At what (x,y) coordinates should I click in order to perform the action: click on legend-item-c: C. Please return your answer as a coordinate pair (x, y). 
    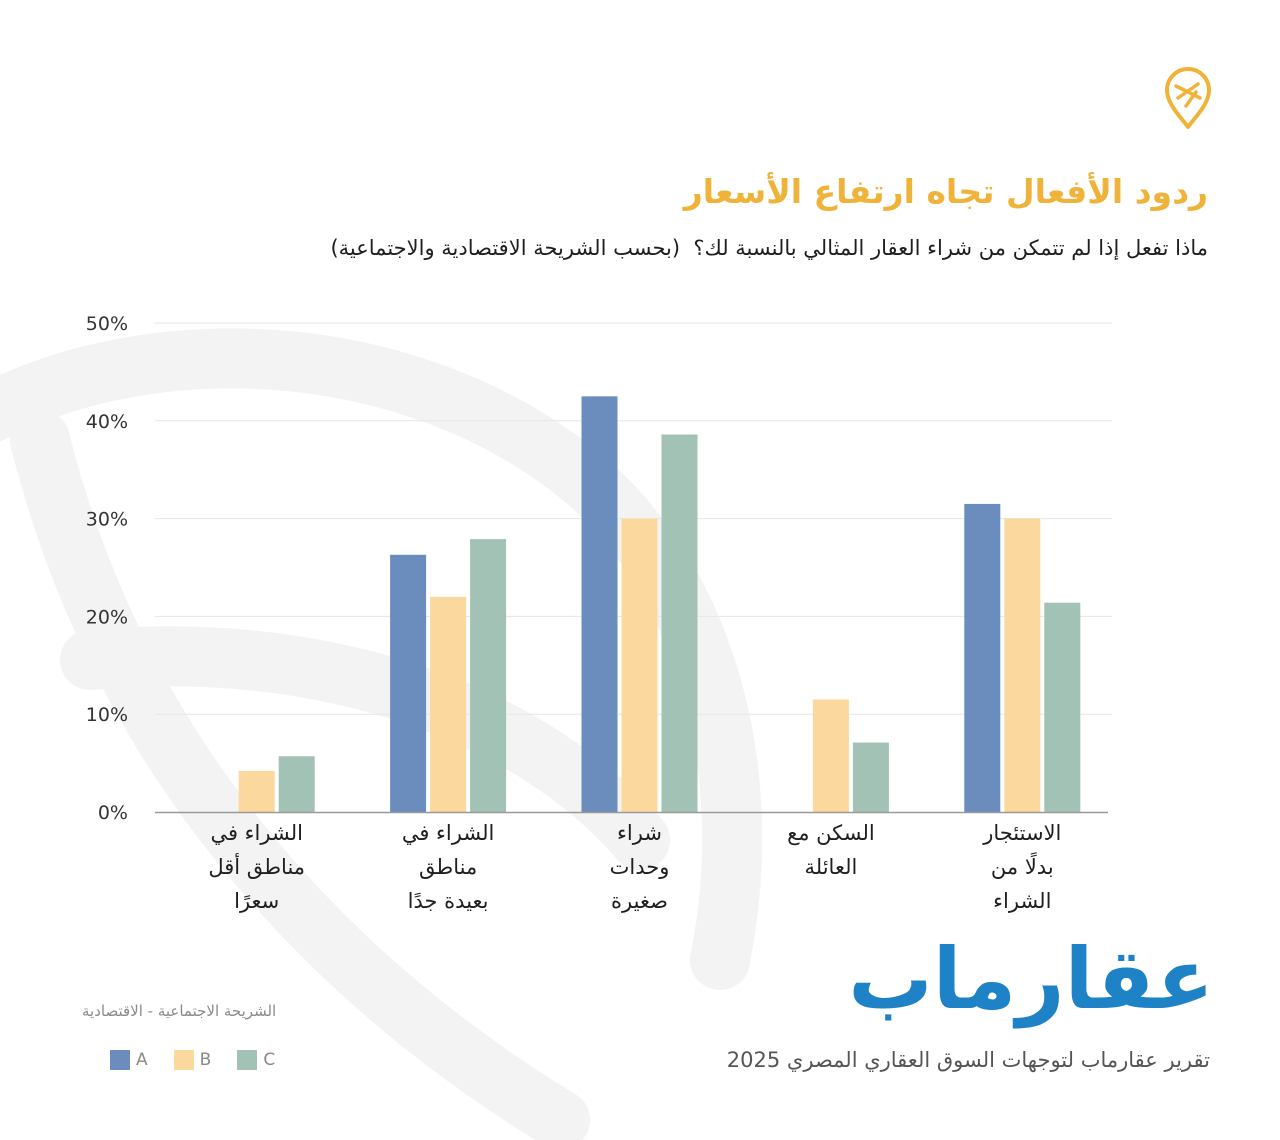
    Looking at the image, I should click on (256, 1060).